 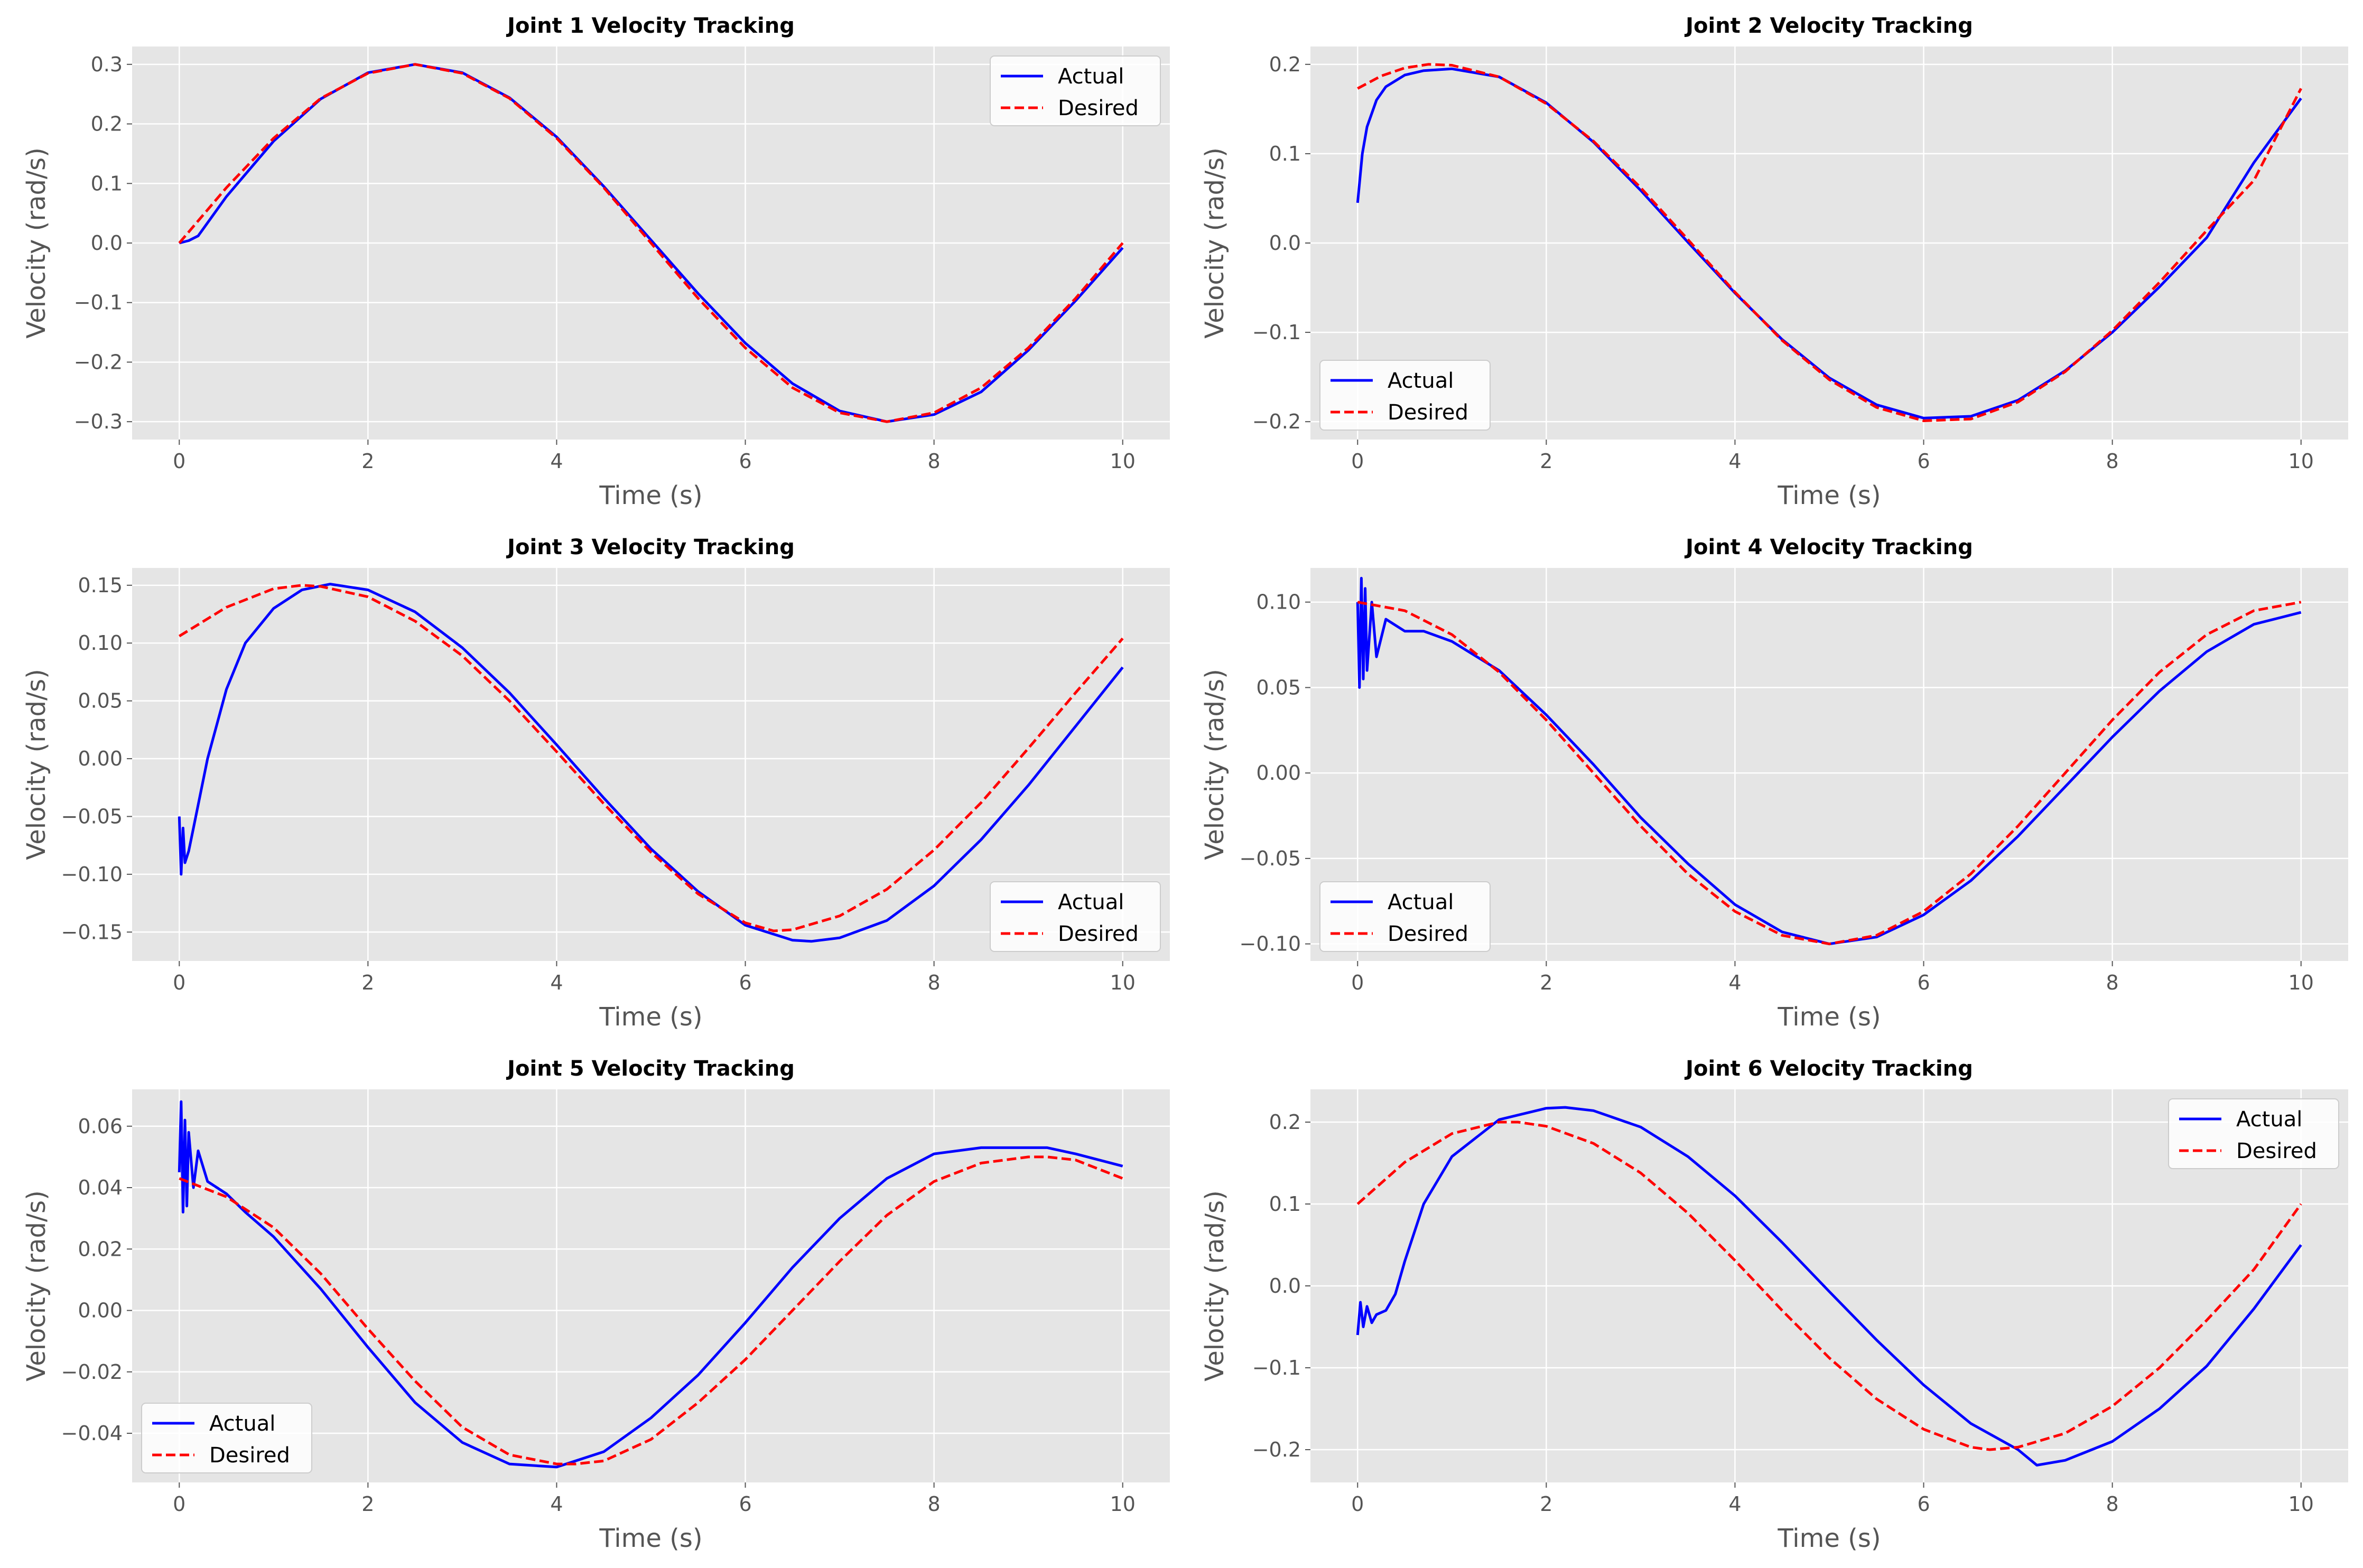 What do you see at coordinates (101, 585) in the screenshot?
I see `y-tick-label: 0.15` at bounding box center [101, 585].